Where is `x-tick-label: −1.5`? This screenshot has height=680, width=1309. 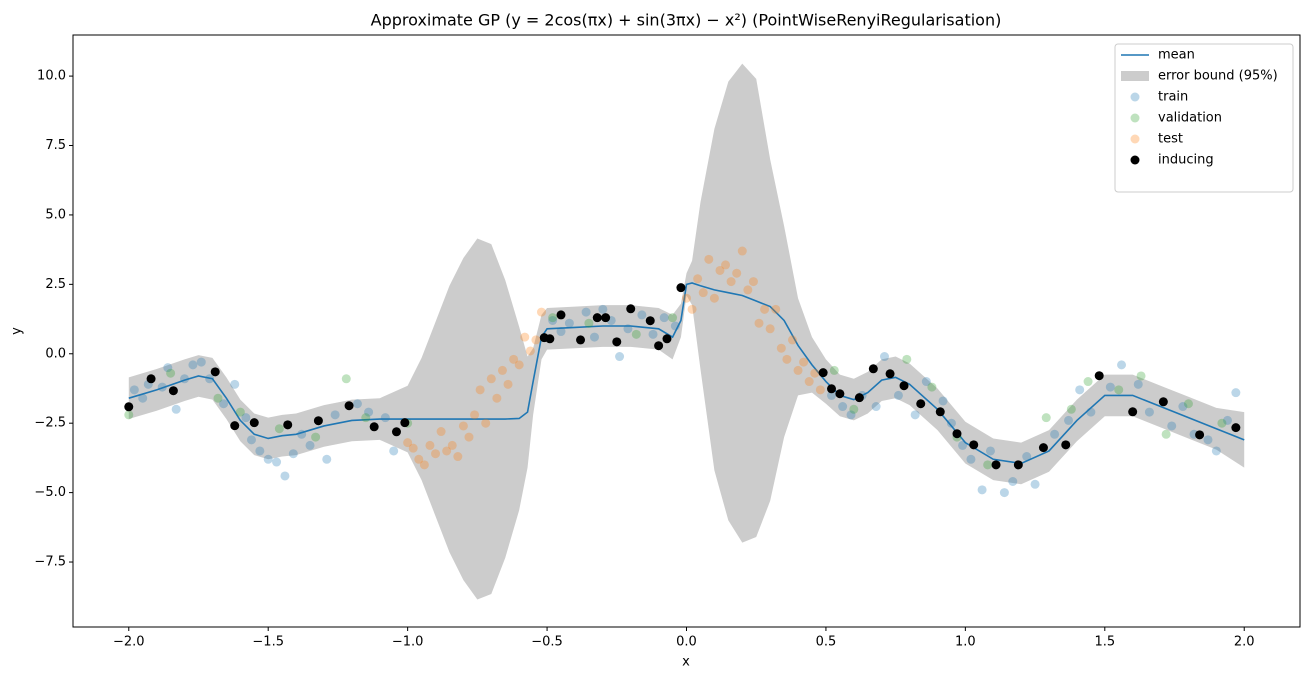 x-tick-label: −1.5 is located at coordinates (268, 642).